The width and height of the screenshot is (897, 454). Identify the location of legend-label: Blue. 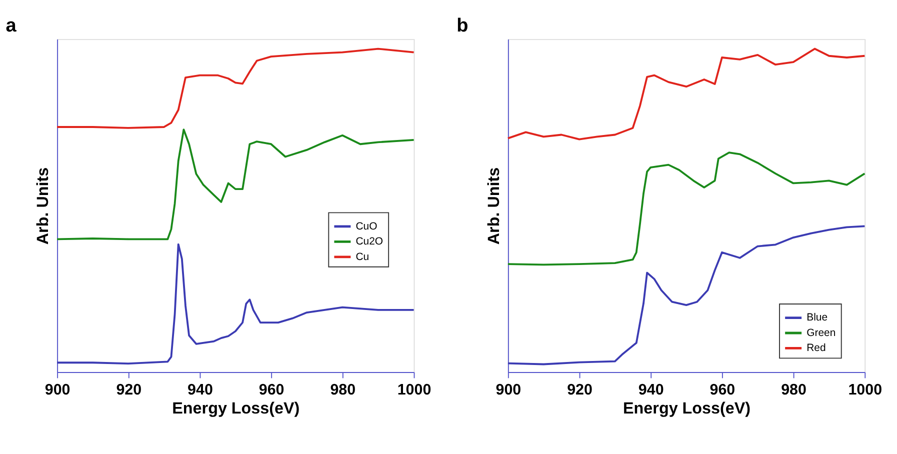
(817, 318).